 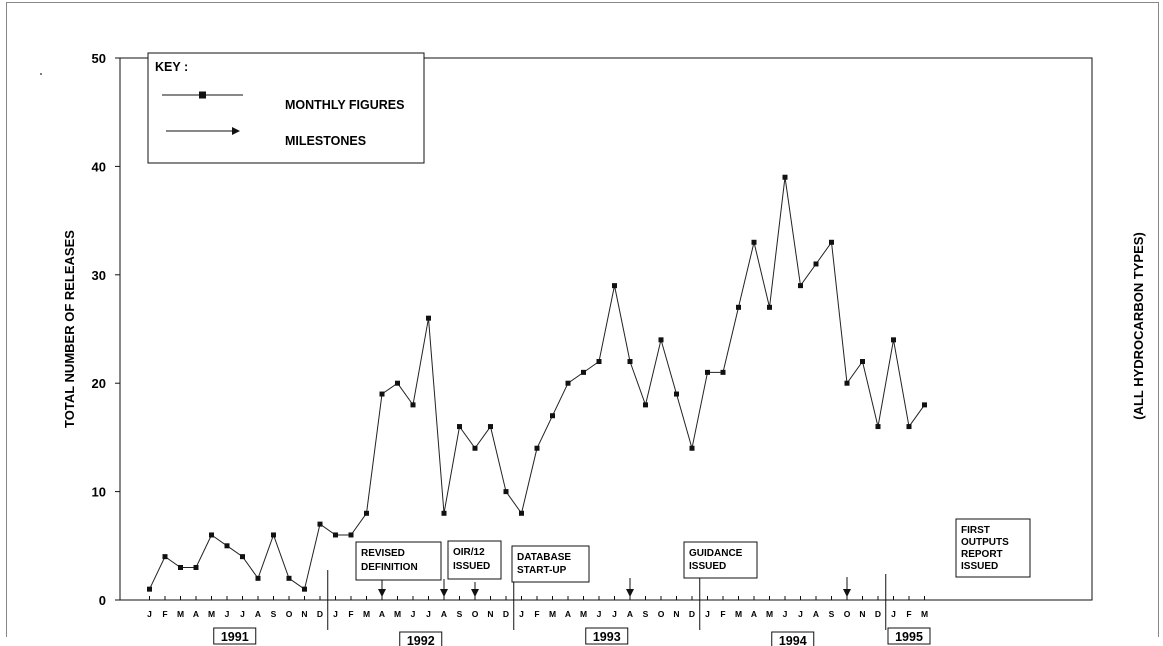 What do you see at coordinates (1138, 326) in the screenshot?
I see `y-axis-title-right: (ALL HYDROCARBON TYPES)` at bounding box center [1138, 326].